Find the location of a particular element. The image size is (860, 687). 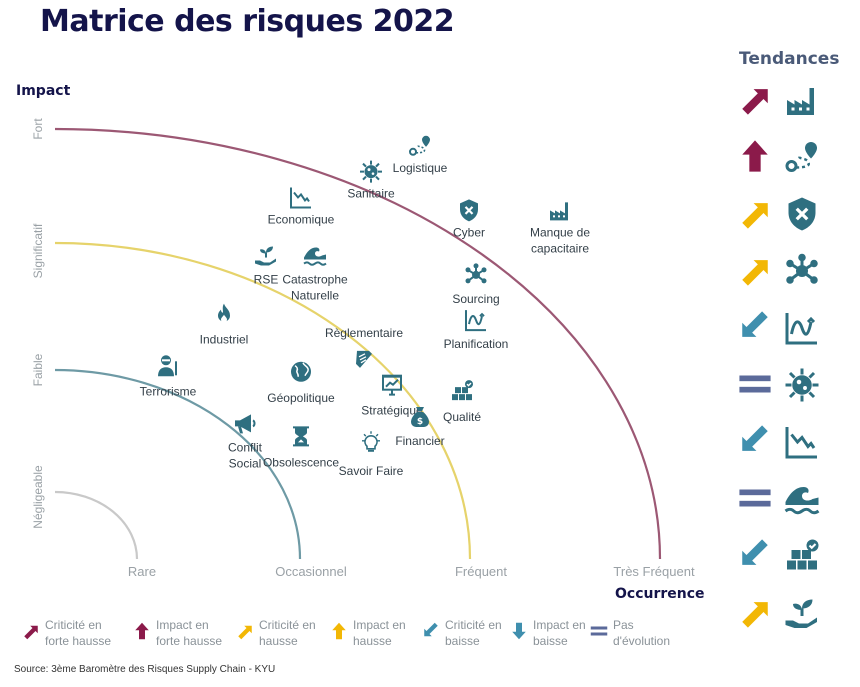

risk-point-label: Obsolescence is located at coordinates (301, 462).